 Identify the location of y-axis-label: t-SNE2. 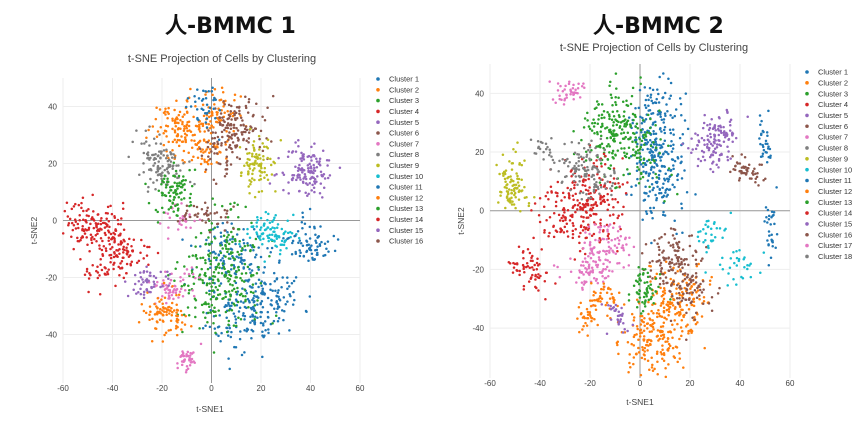
(461, 221).